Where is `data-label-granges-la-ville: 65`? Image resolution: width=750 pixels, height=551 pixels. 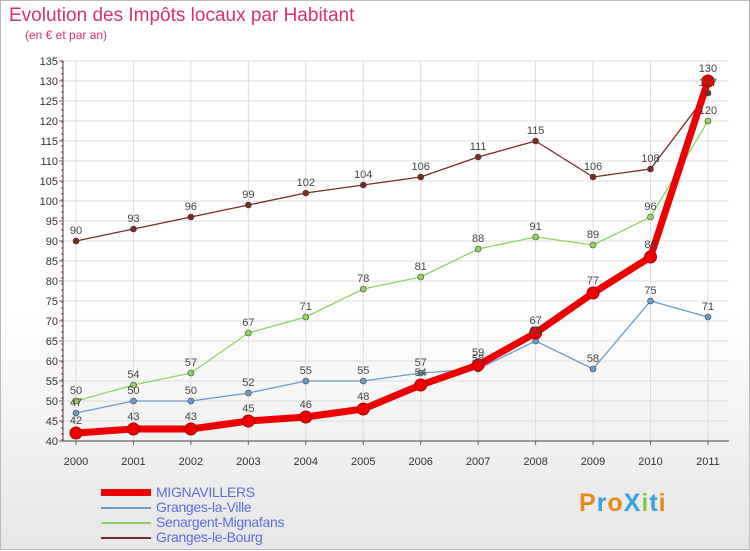 data-label-granges-la-ville: 65 is located at coordinates (535, 331).